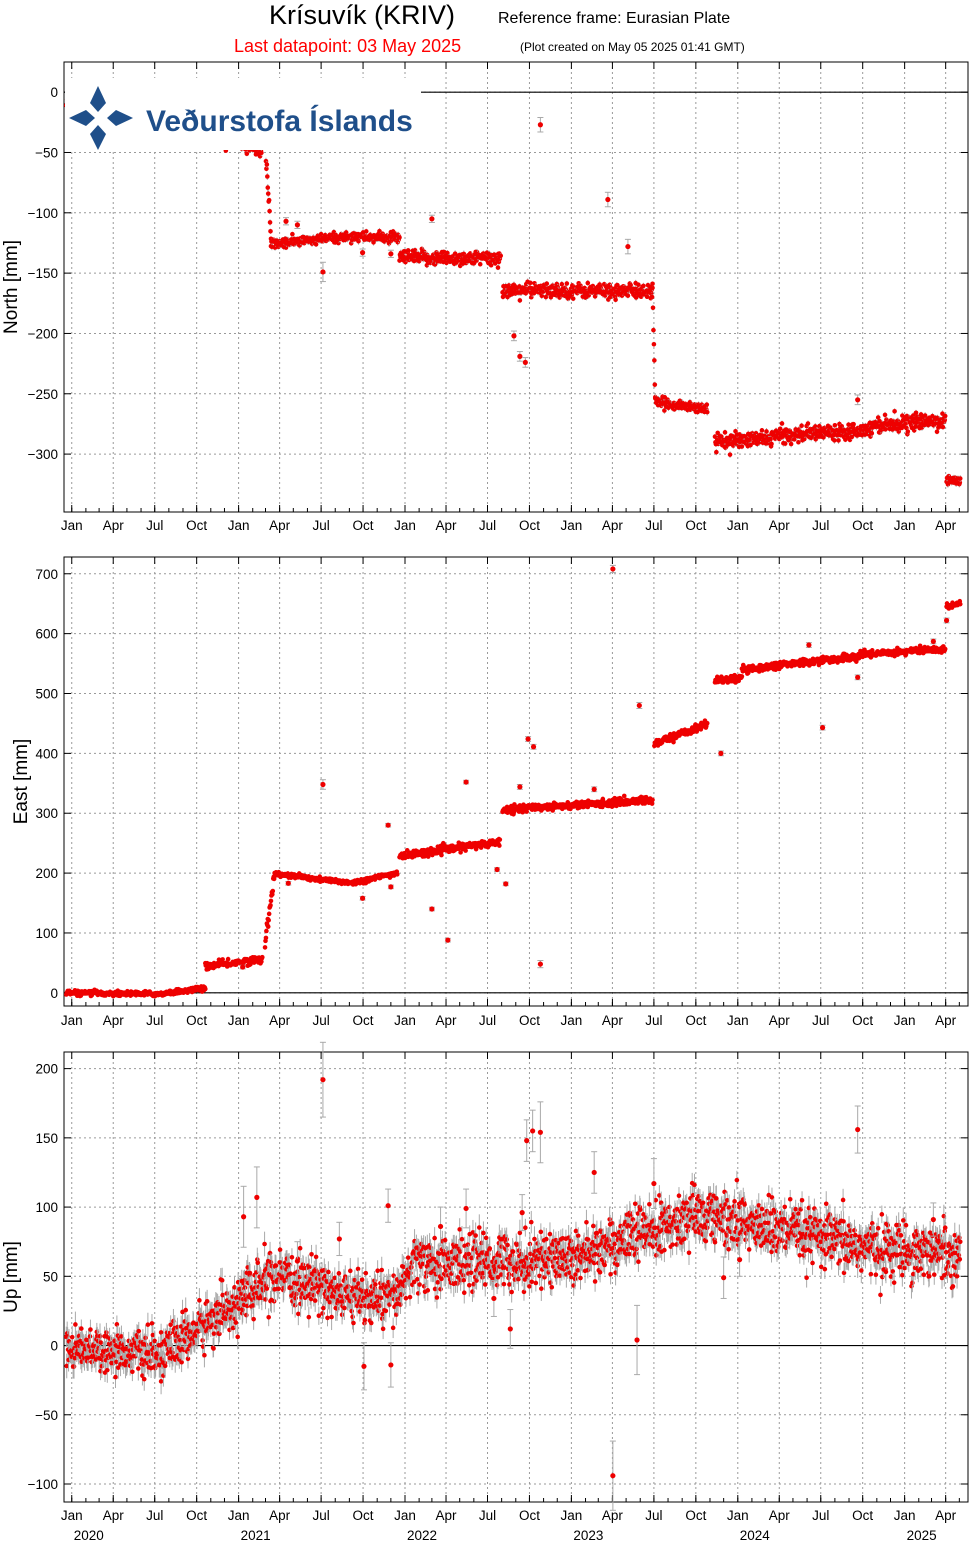  What do you see at coordinates (46, 634) in the screenshot?
I see `y-tick-label: 600` at bounding box center [46, 634].